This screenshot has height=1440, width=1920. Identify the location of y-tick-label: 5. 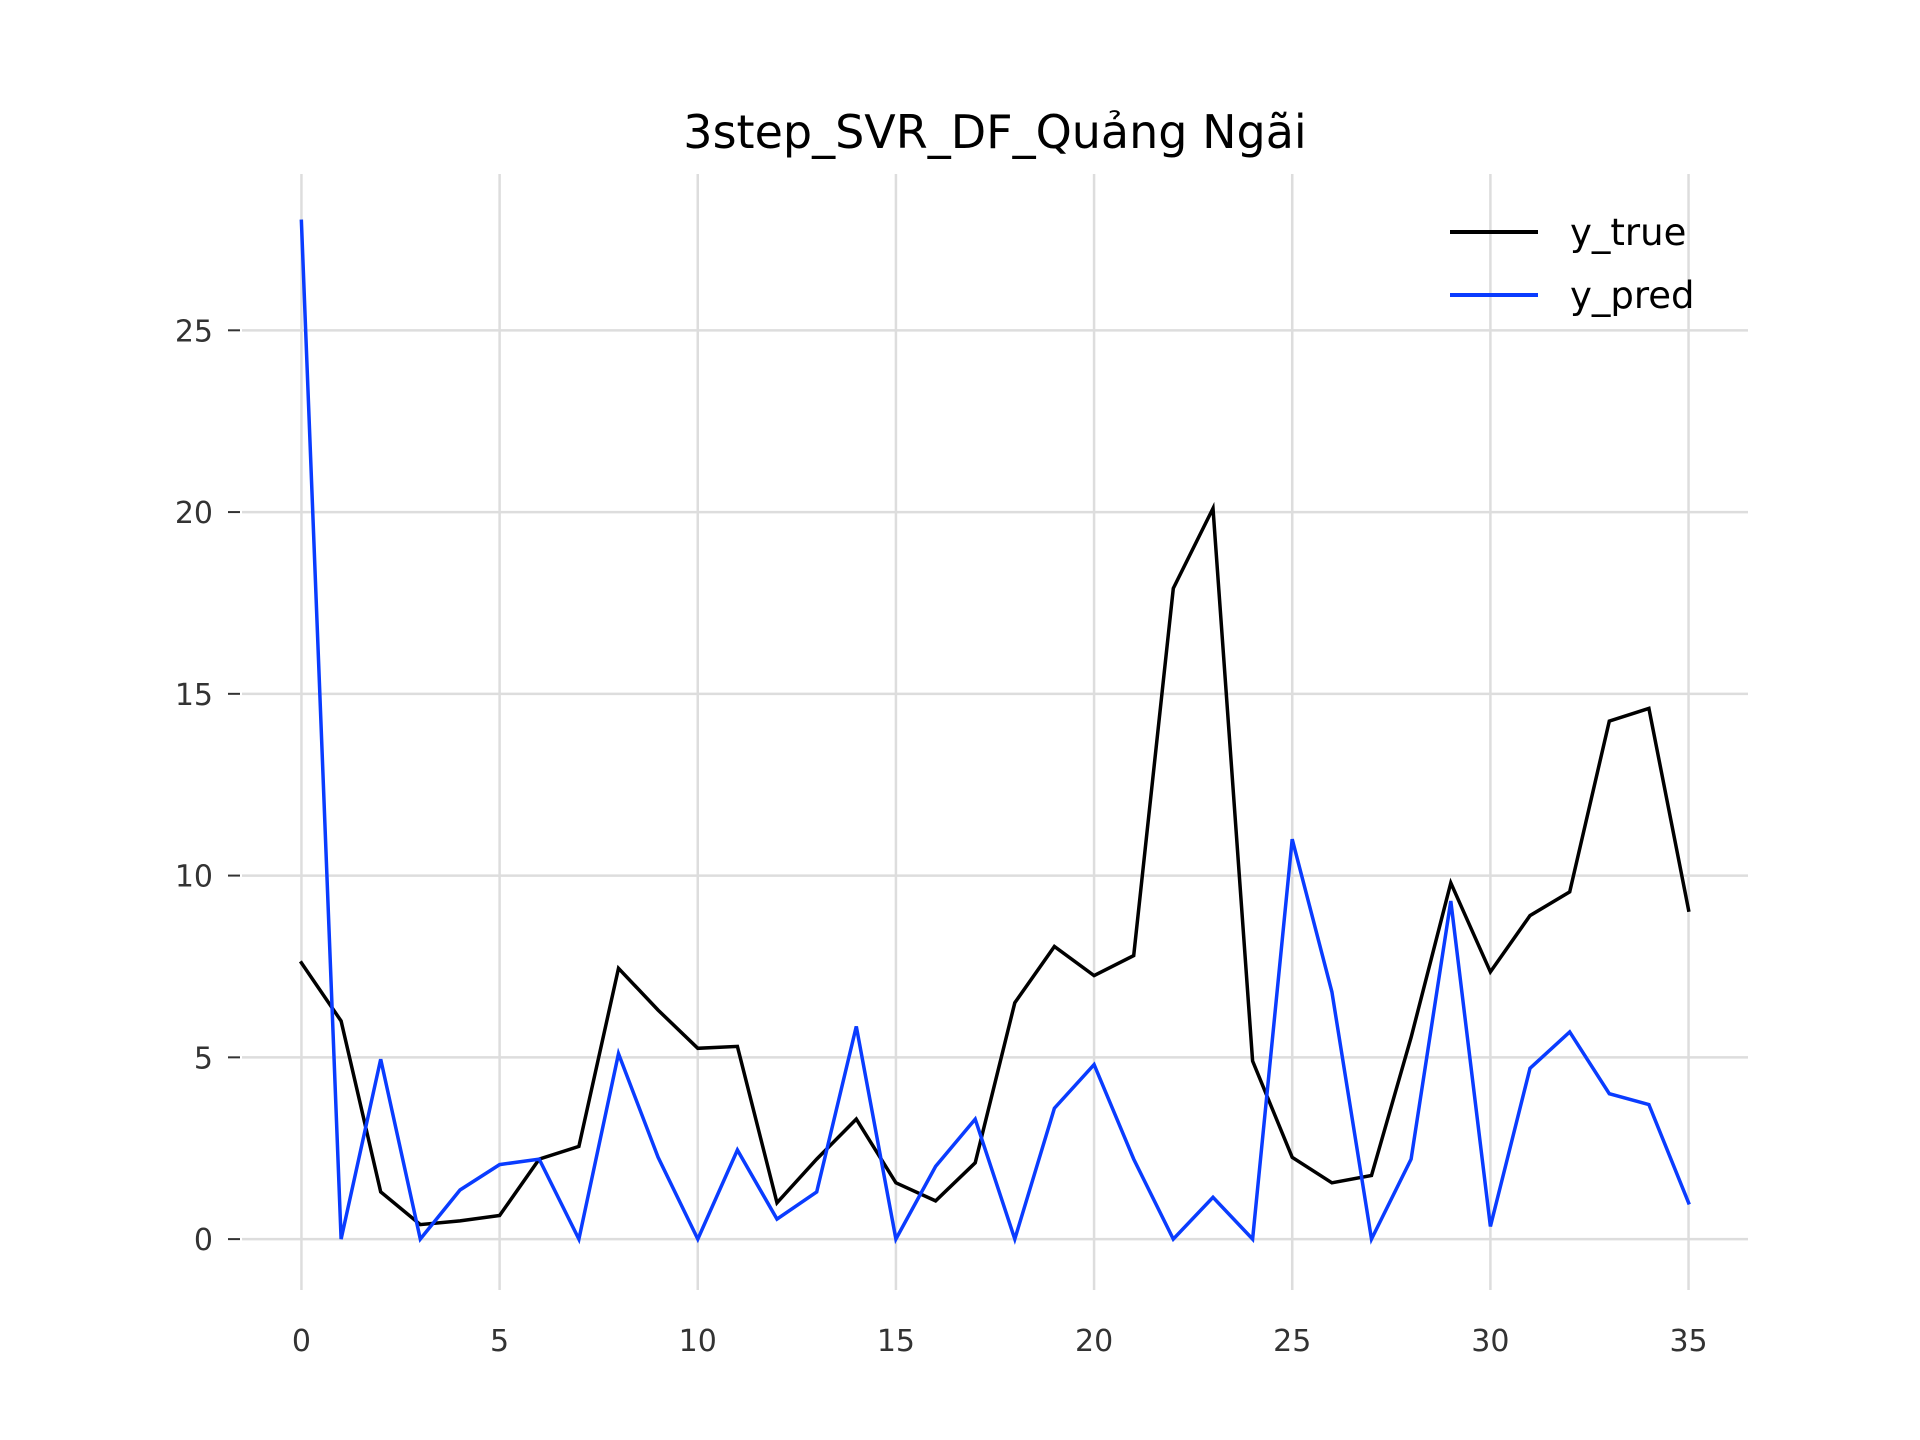
(203, 1058).